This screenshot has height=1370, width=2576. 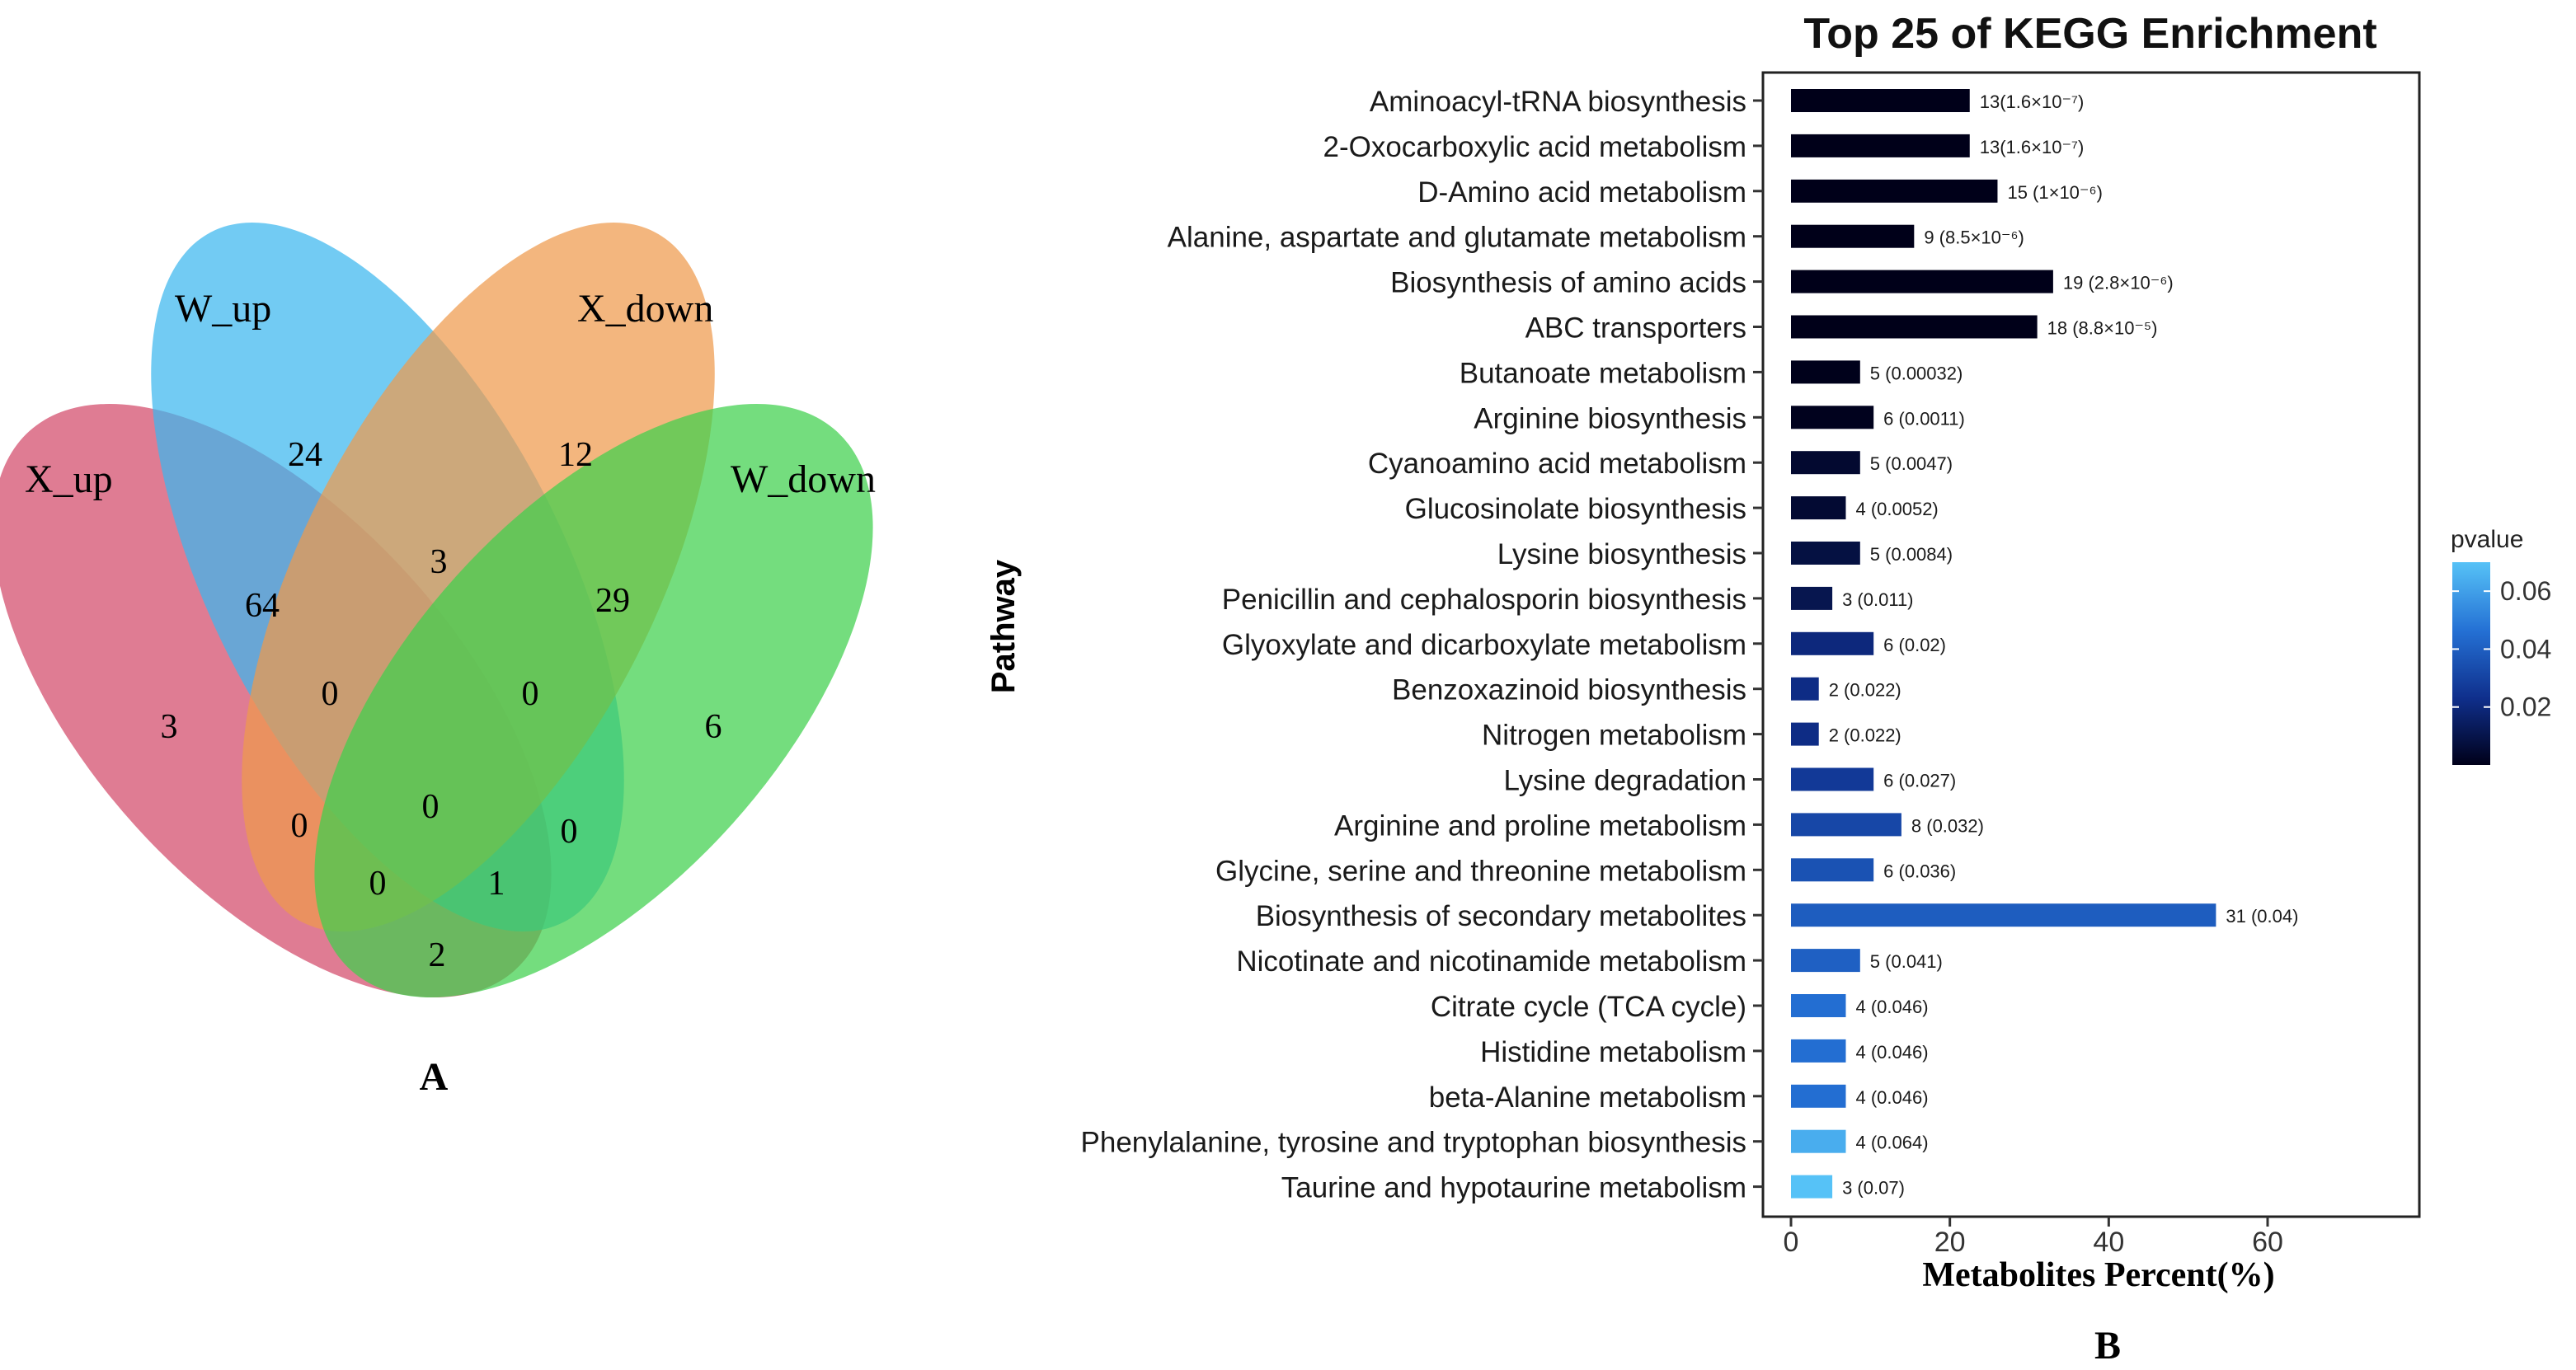 What do you see at coordinates (1501, 916) in the screenshot?
I see `category-label: Biosynthesis of secondary metabolites` at bounding box center [1501, 916].